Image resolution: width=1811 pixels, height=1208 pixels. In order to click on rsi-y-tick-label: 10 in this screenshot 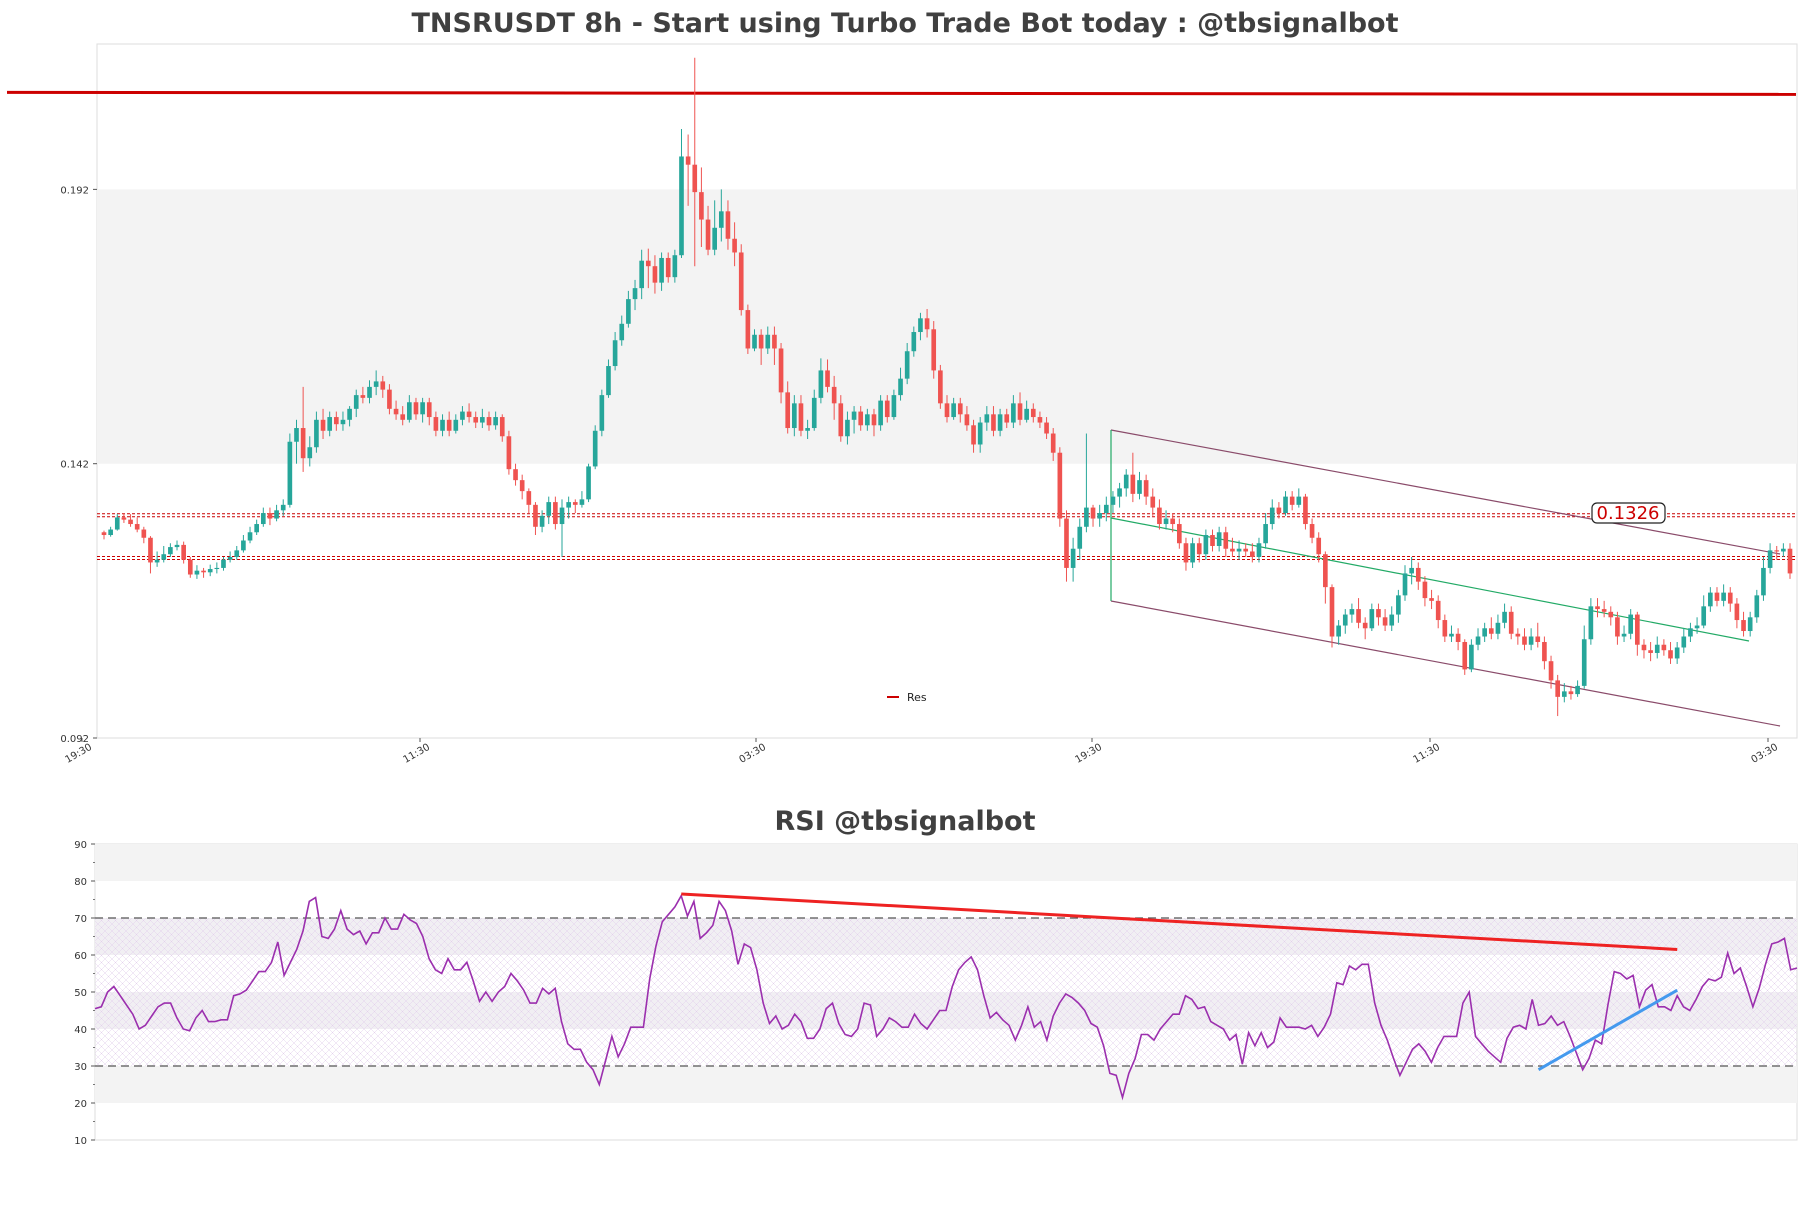, I will do `click(80, 1141)`.